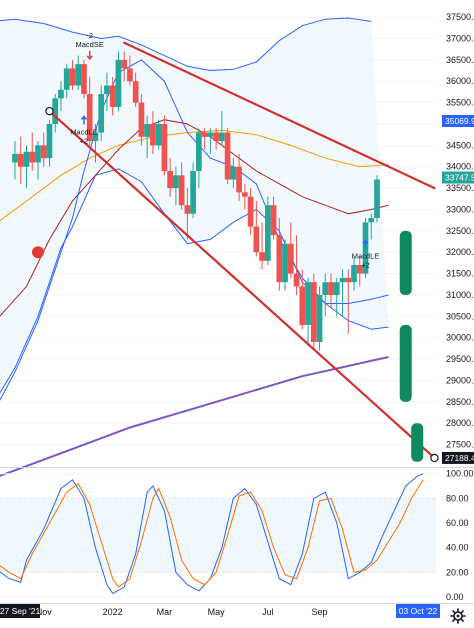 Image resolution: width=474 pixels, height=628 pixels. Describe the element at coordinates (460, 445) in the screenshot. I see `price-tick-label: 27500.0` at that location.